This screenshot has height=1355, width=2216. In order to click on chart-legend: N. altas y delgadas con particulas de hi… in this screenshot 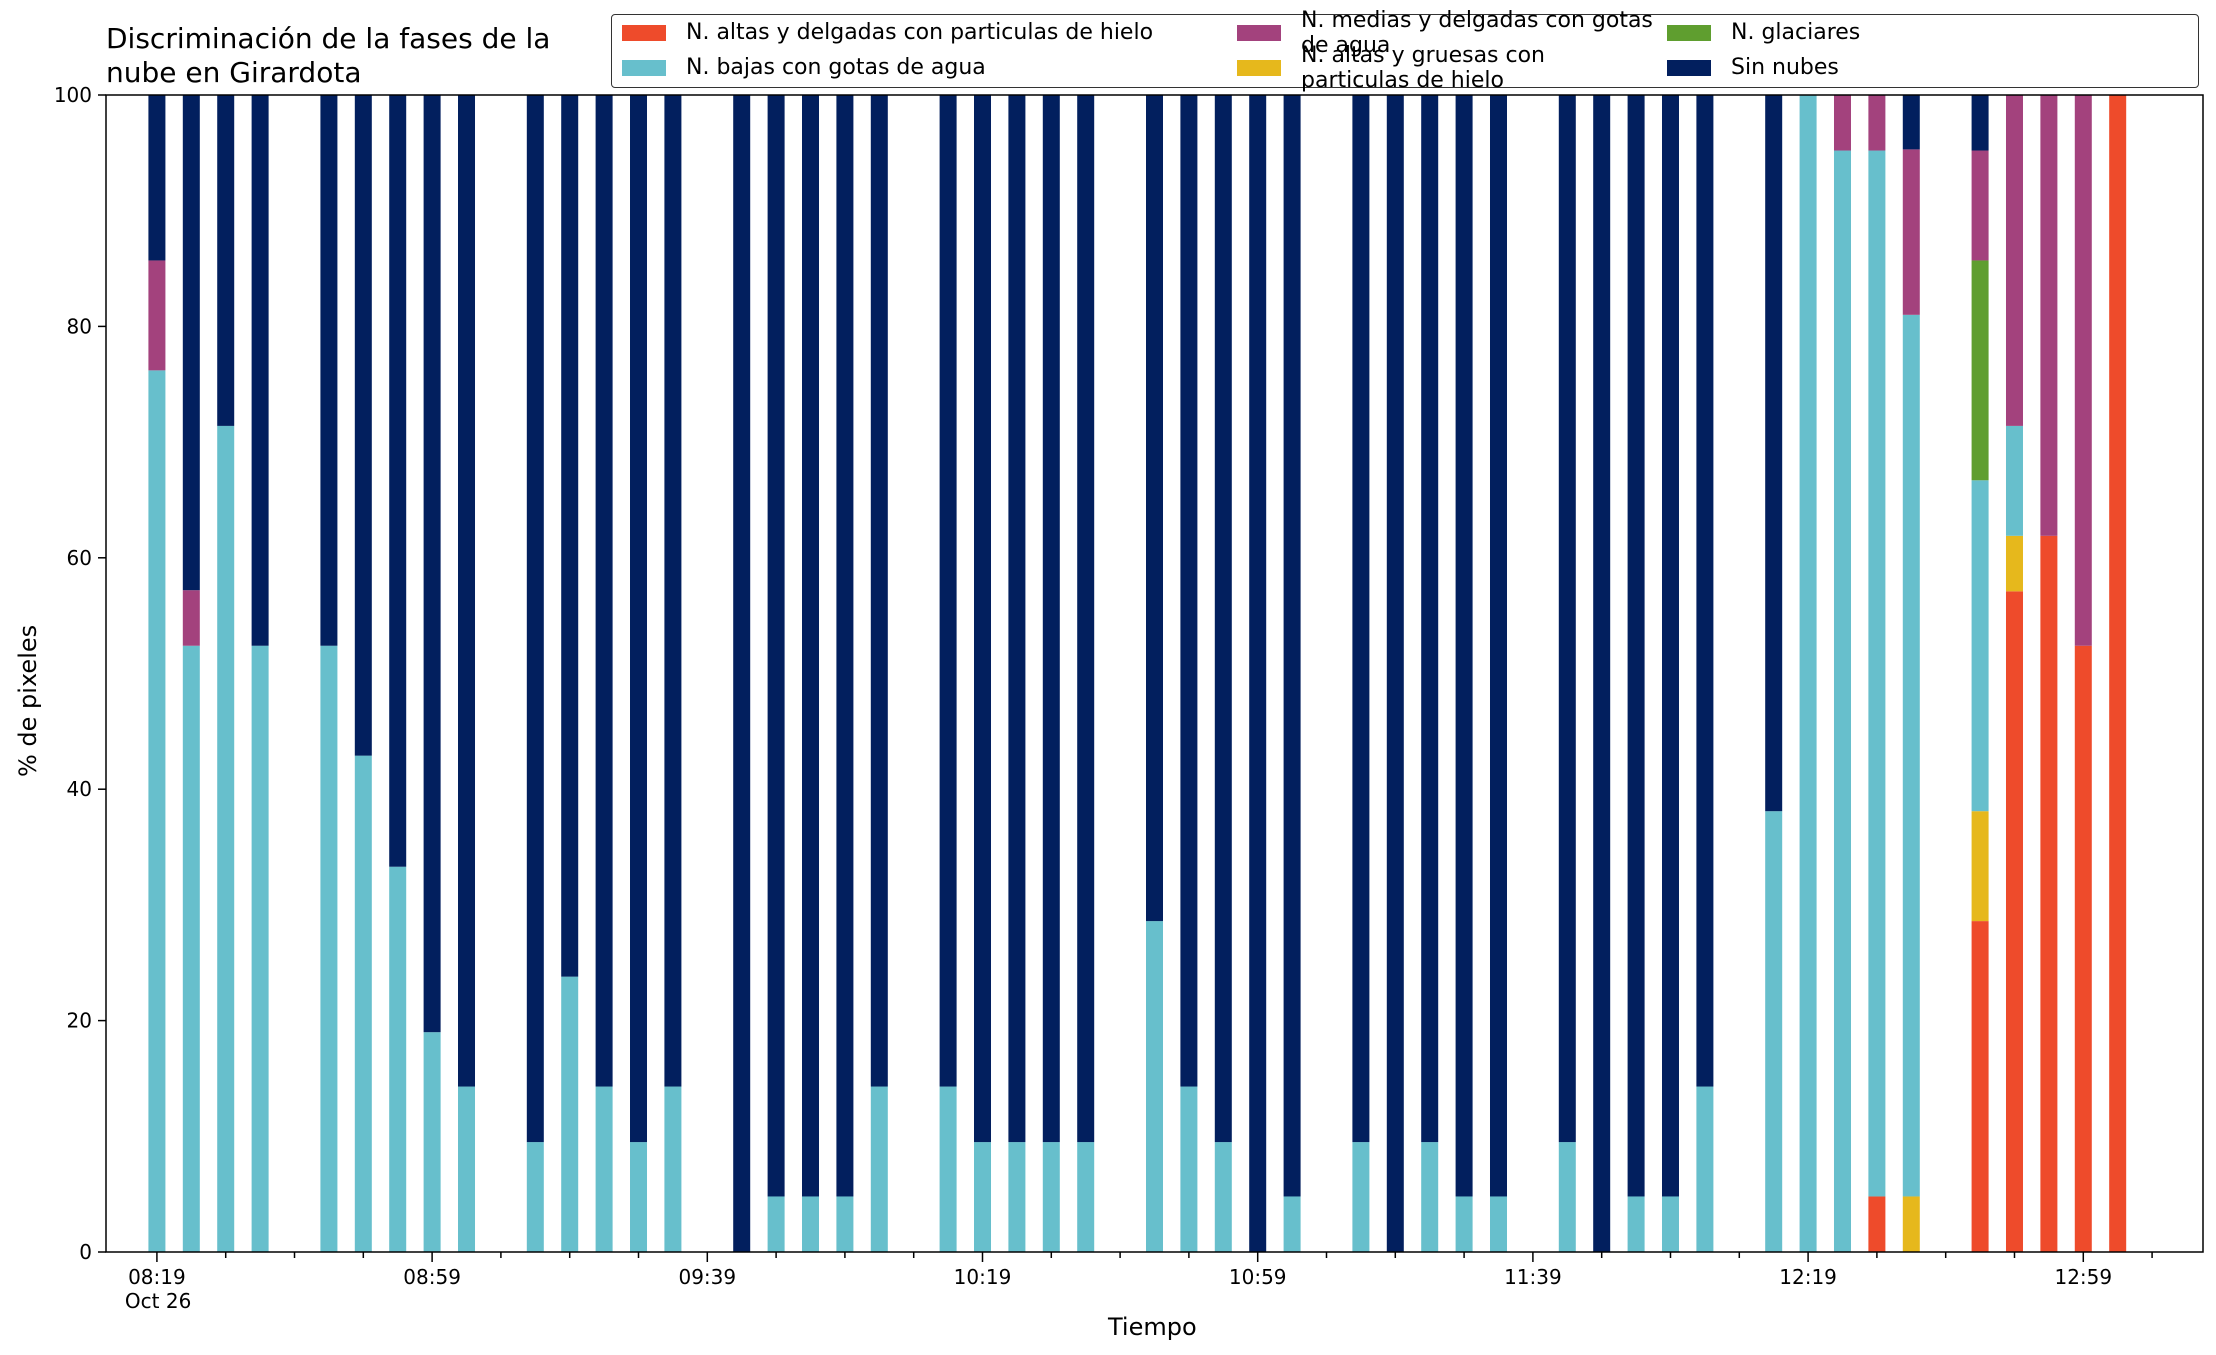, I will do `click(1405, 50)`.